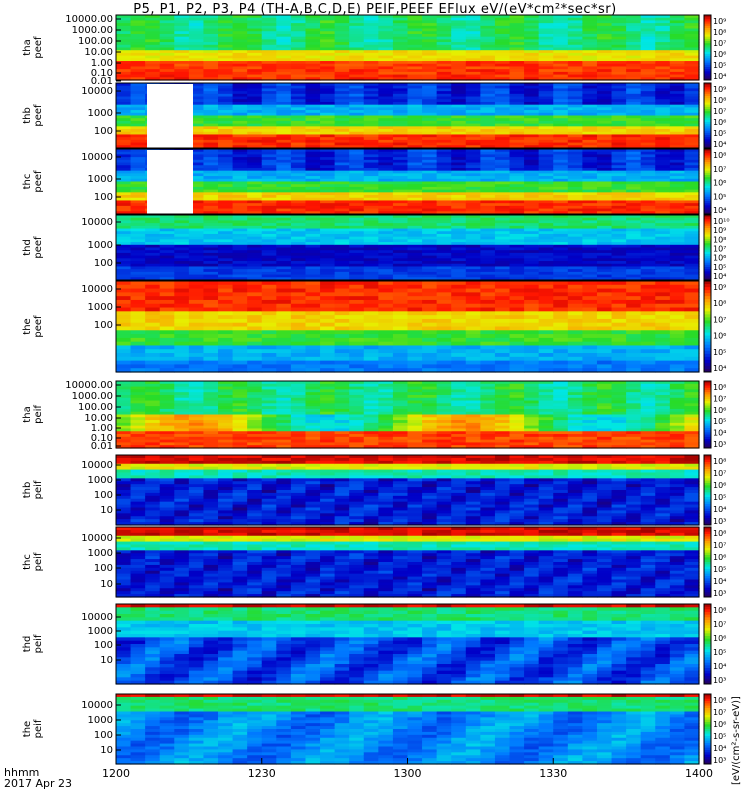 The height and width of the screenshot is (800, 750). What do you see at coordinates (707, 152) in the screenshot?
I see `colorbar-segment` at bounding box center [707, 152].